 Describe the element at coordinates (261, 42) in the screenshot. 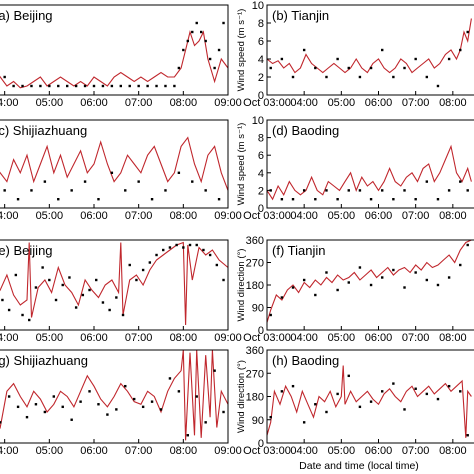

I see `y-tick-label: 6` at that location.